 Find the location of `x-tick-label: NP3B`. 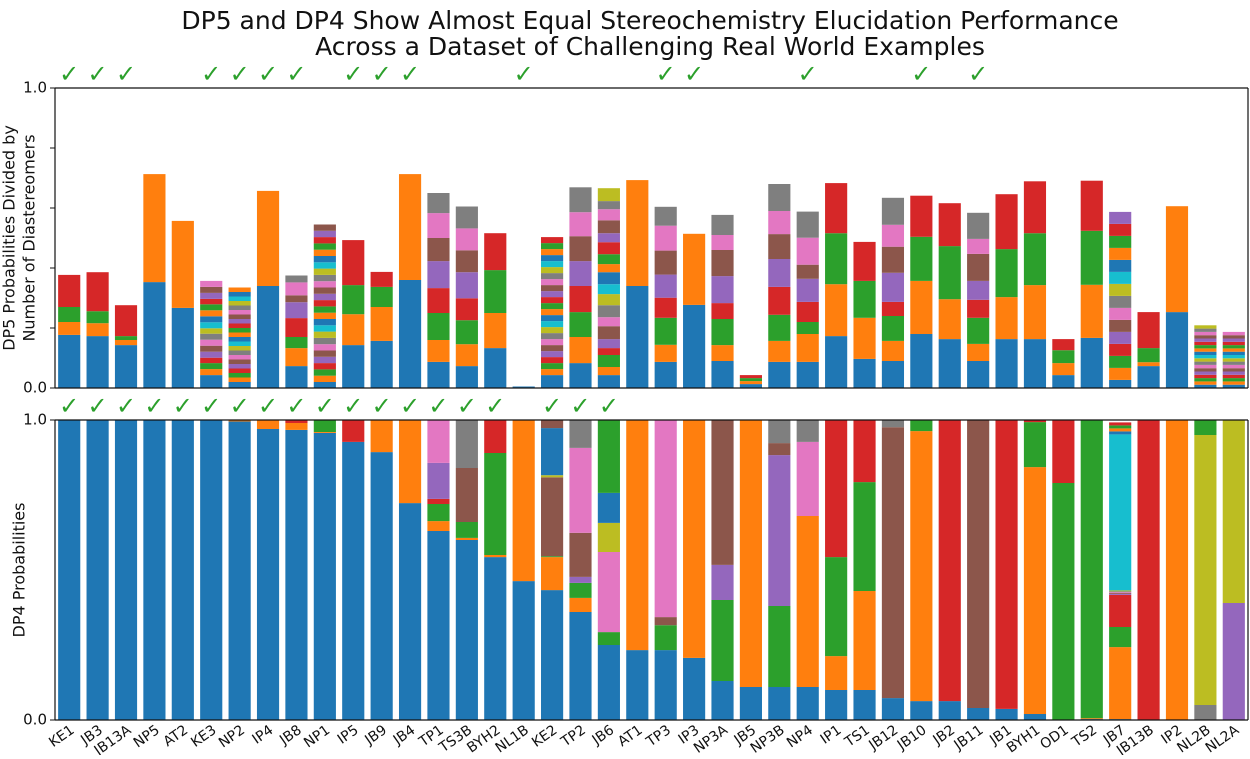

x-tick-label: NP3B is located at coordinates (768, 738).